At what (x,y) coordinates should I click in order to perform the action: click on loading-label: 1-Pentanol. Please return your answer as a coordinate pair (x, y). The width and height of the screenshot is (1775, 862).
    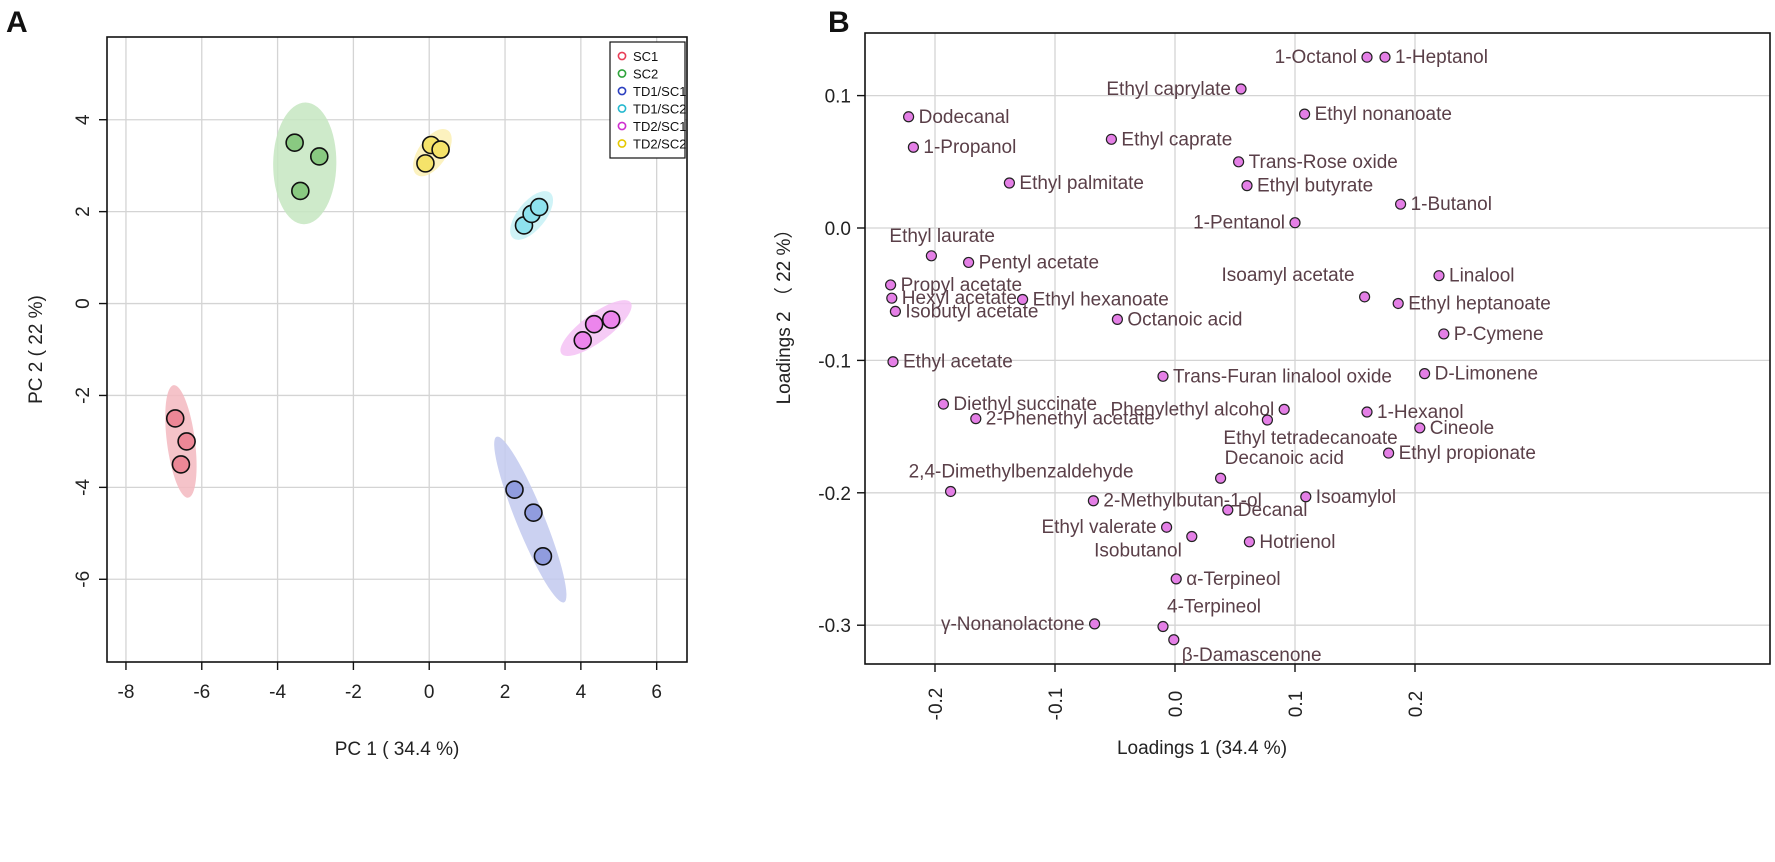
    Looking at the image, I should click on (1239, 223).